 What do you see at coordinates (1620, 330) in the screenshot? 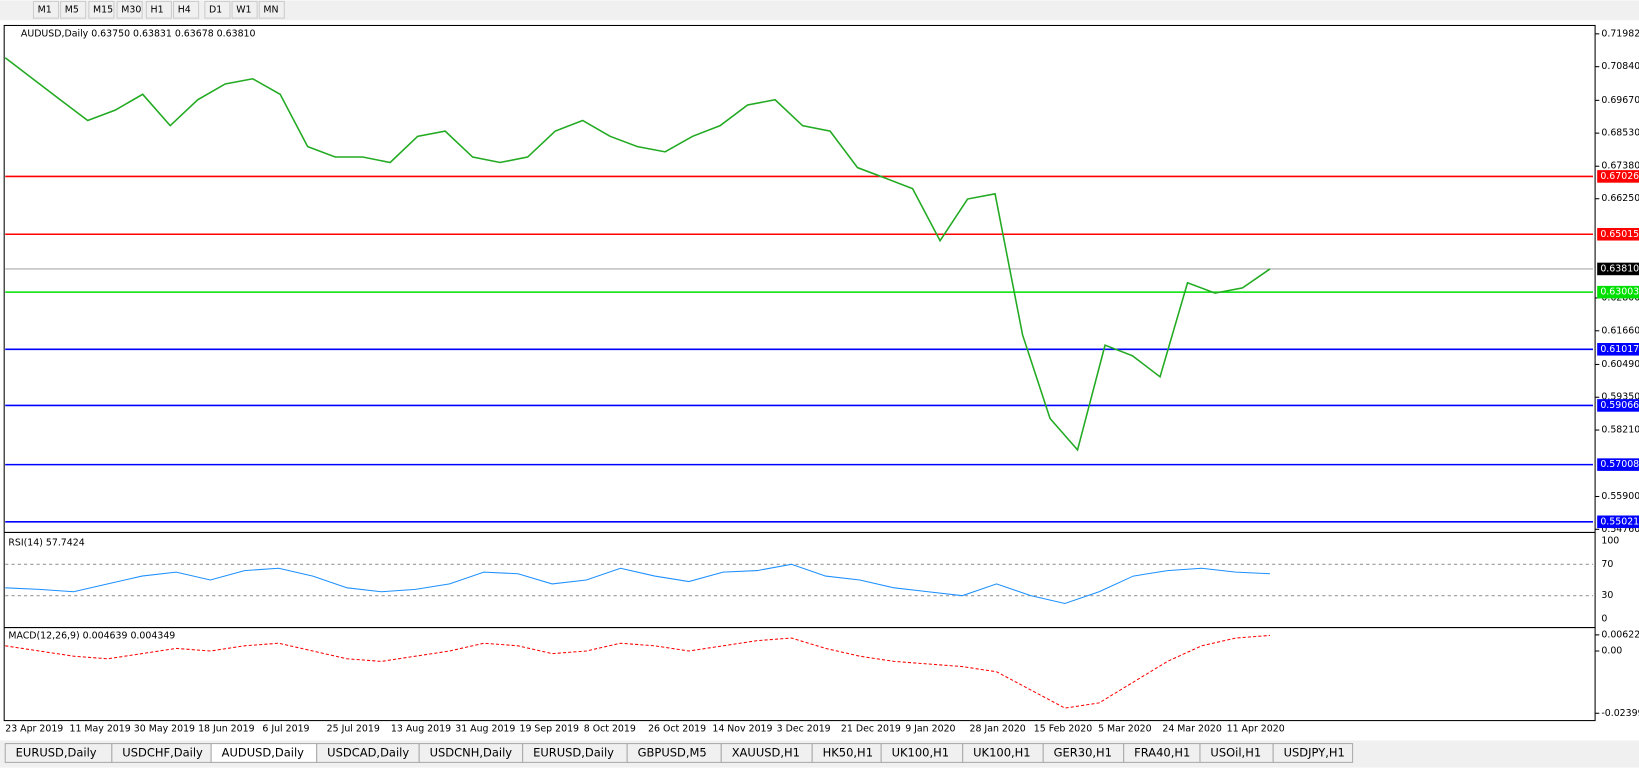
I see `y-tick-label: 0.61660` at bounding box center [1620, 330].